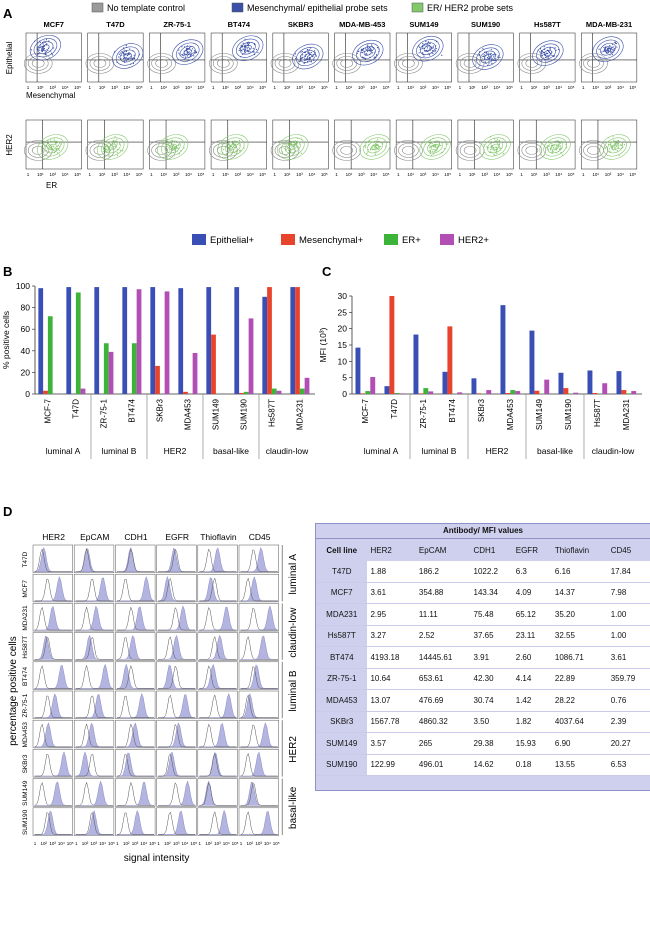 The height and width of the screenshot is (940, 650). I want to click on mfi-table-caption: Antibody/ MFI values, so click(483, 531).